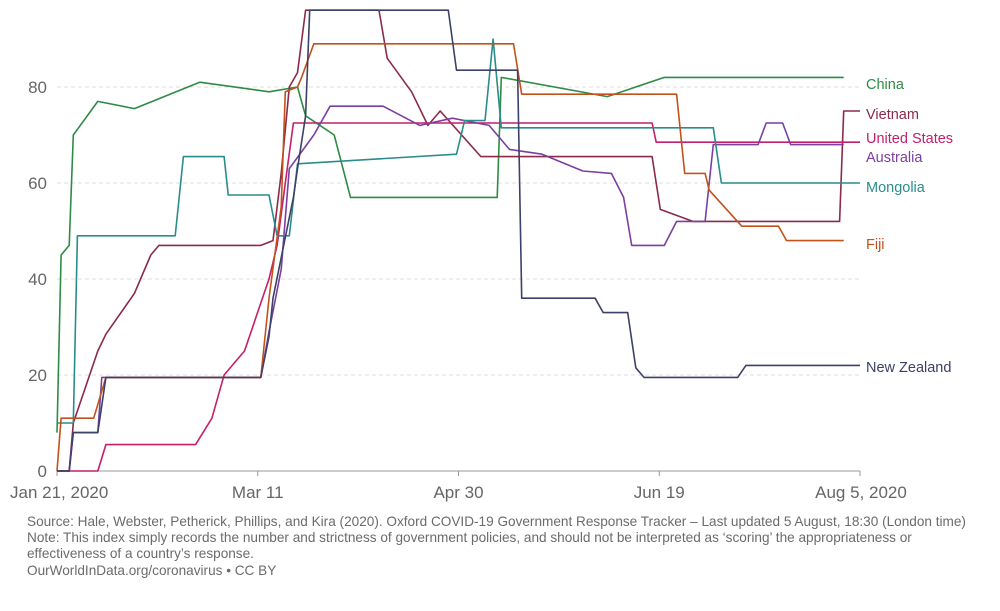  What do you see at coordinates (909, 139) in the screenshot?
I see `series-label-united-states: United States` at bounding box center [909, 139].